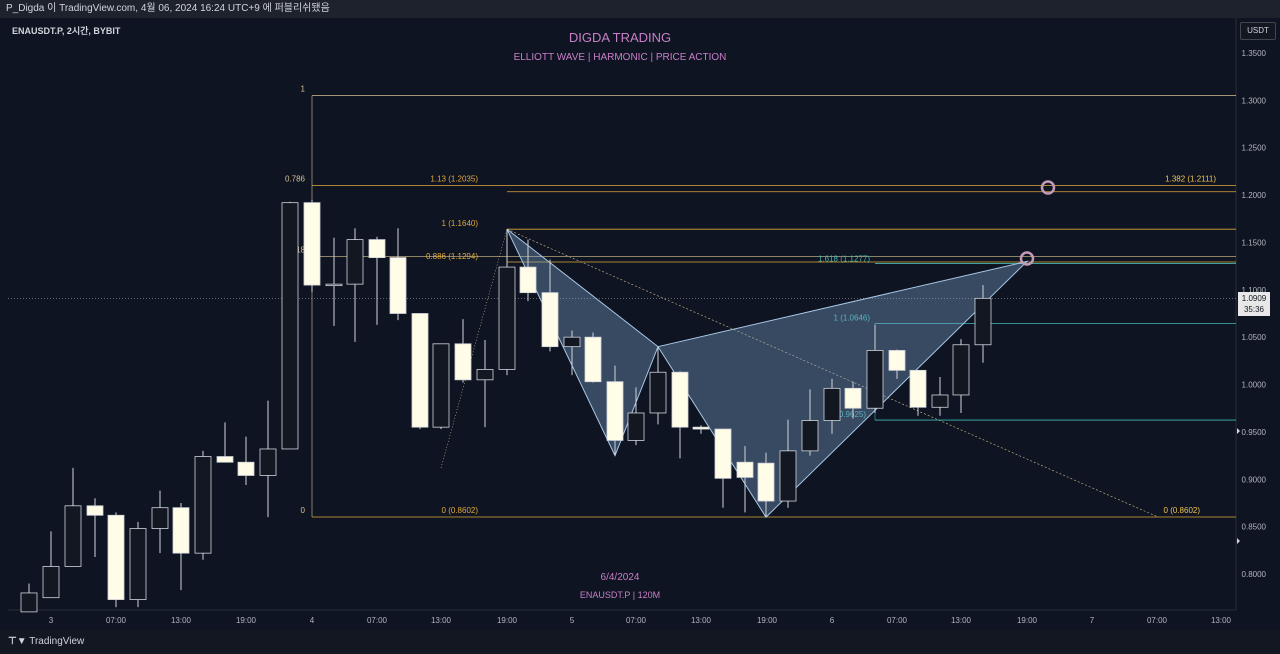 The image size is (1280, 654). I want to click on fib-label-0786: 0.786, so click(295, 179).